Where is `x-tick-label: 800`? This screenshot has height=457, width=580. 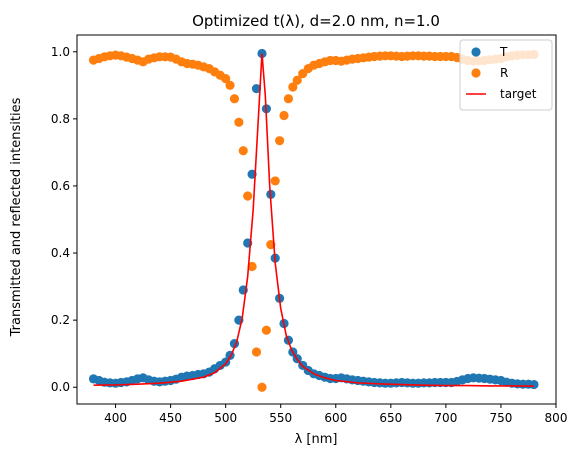 x-tick-label: 800 is located at coordinates (556, 418).